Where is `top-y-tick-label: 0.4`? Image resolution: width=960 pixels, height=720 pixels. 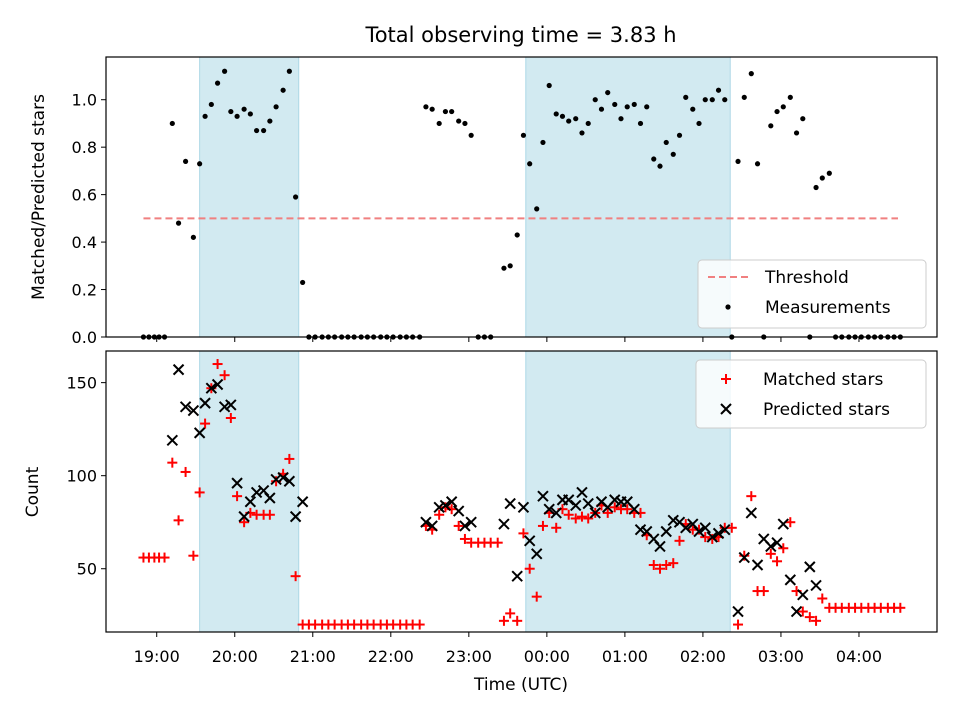 top-y-tick-label: 0.4 is located at coordinates (84, 242).